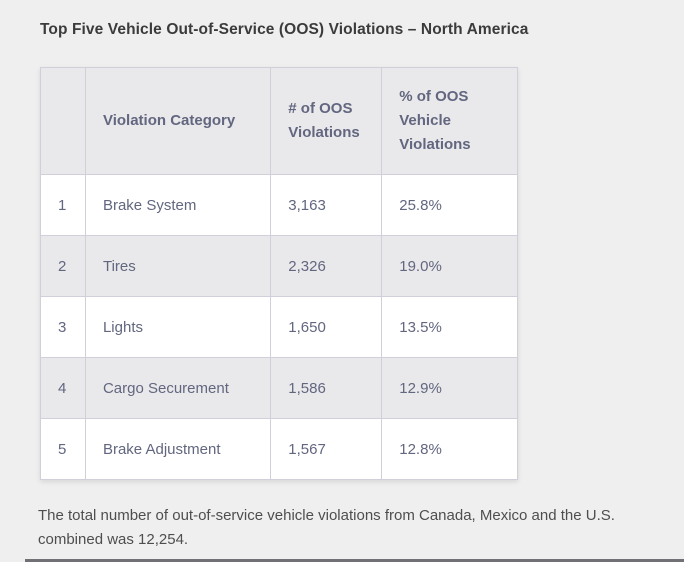 The image size is (684, 562). I want to click on table-row: 3 Lights 1,650 13.5%, so click(279, 327).